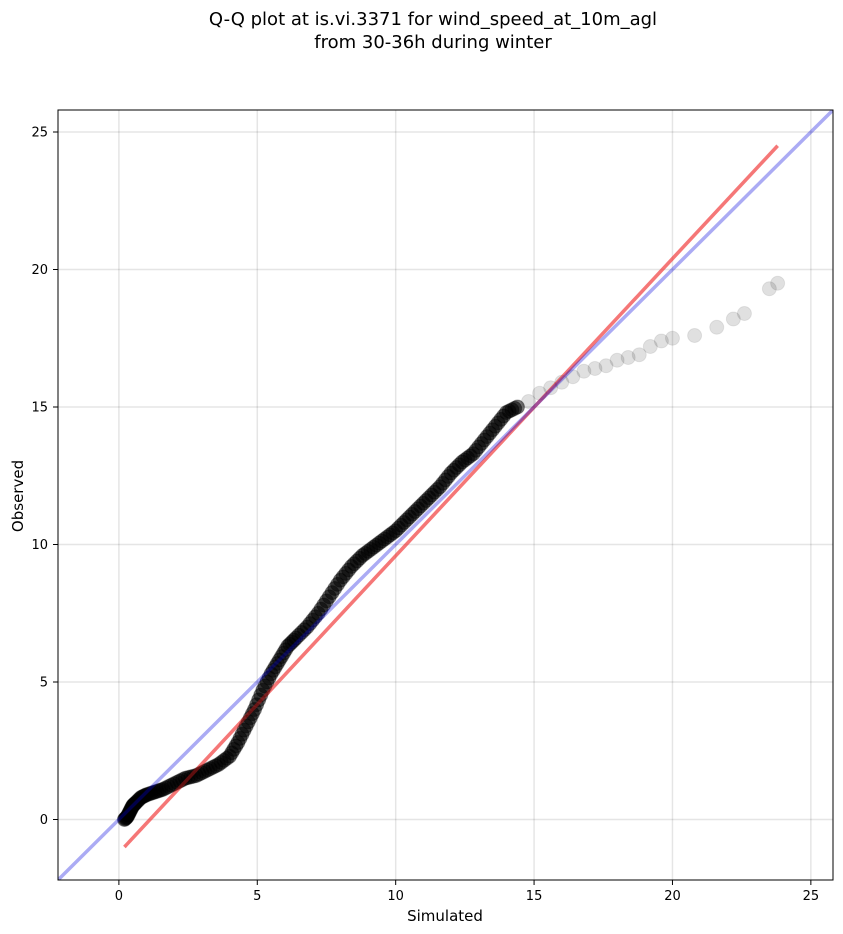  Describe the element at coordinates (39, 270) in the screenshot. I see `y-tick-label: 20` at that location.